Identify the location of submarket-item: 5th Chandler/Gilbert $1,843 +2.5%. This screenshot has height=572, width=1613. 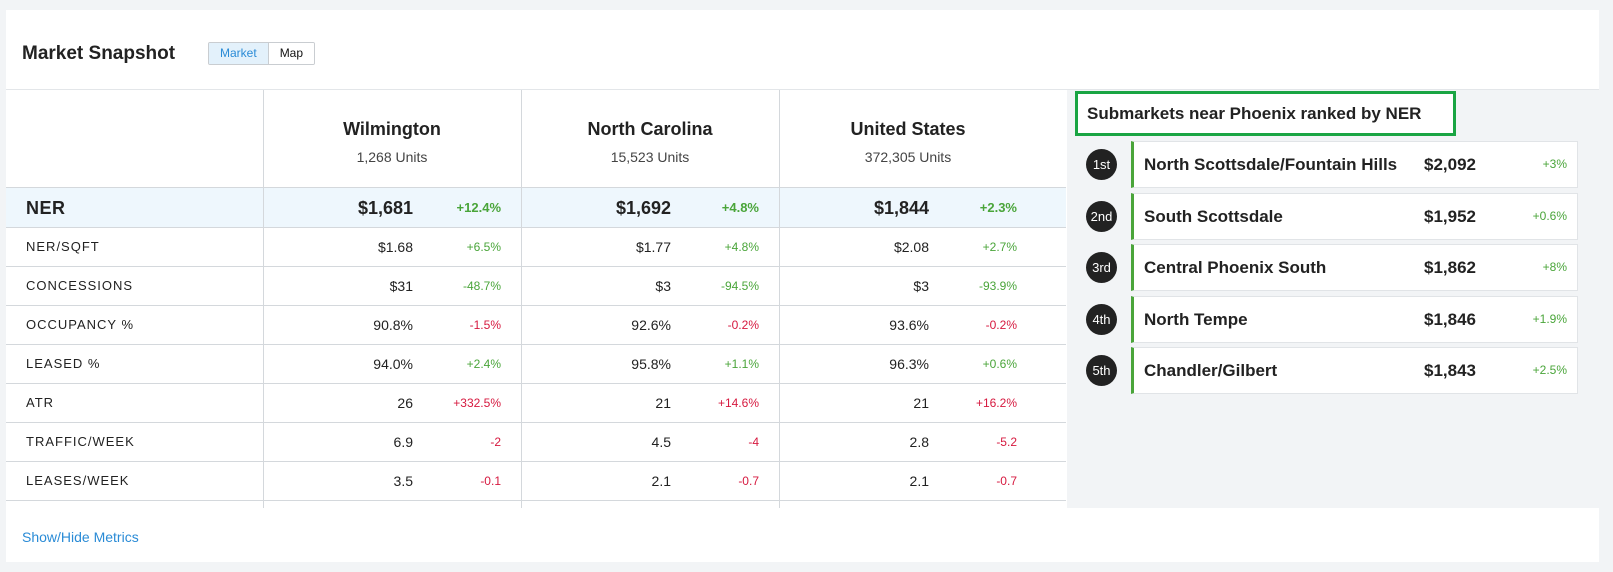
(1333, 370).